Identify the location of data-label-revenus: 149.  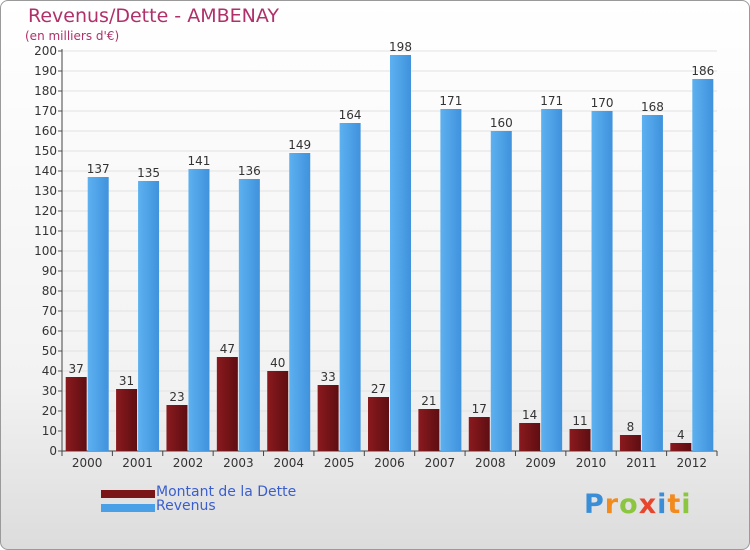
(299, 145).